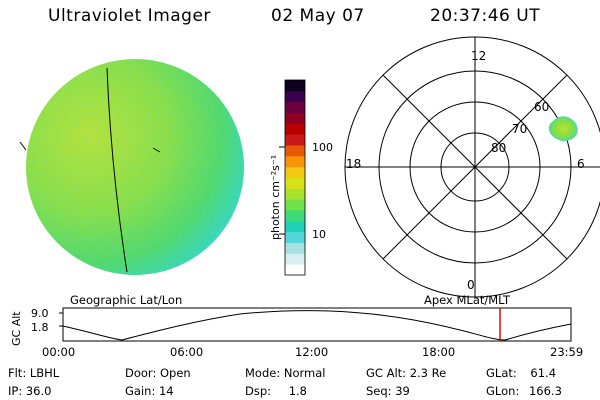 This screenshot has width=600, height=400. What do you see at coordinates (478, 56) in the screenshot?
I see `mlt-label-12: 12` at bounding box center [478, 56].